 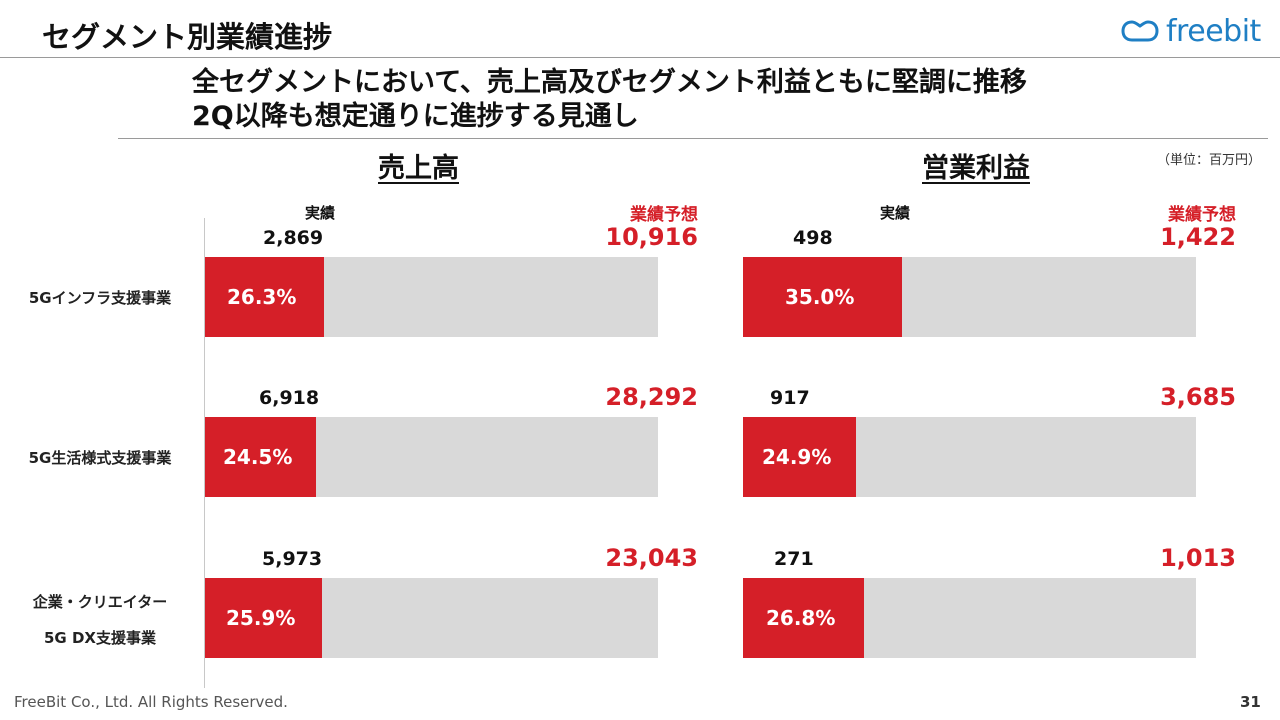 I want to click on headline-line-1: 全セグメントにおいて、売上高及びセグメント利益ともに堅調に推移, so click(x=609, y=82).